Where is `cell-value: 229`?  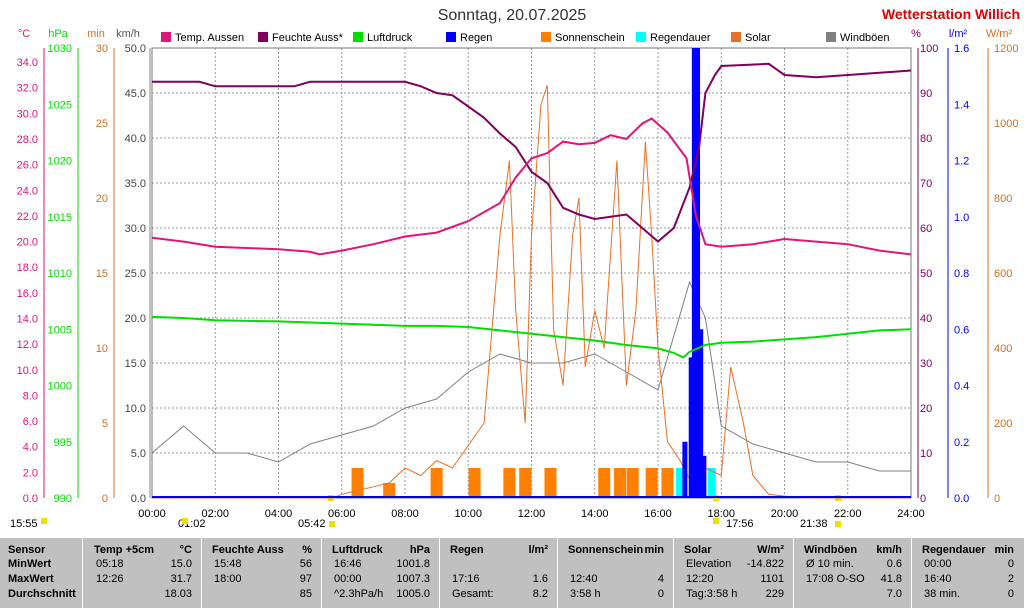
cell-value: 229 is located at coordinates (774, 594).